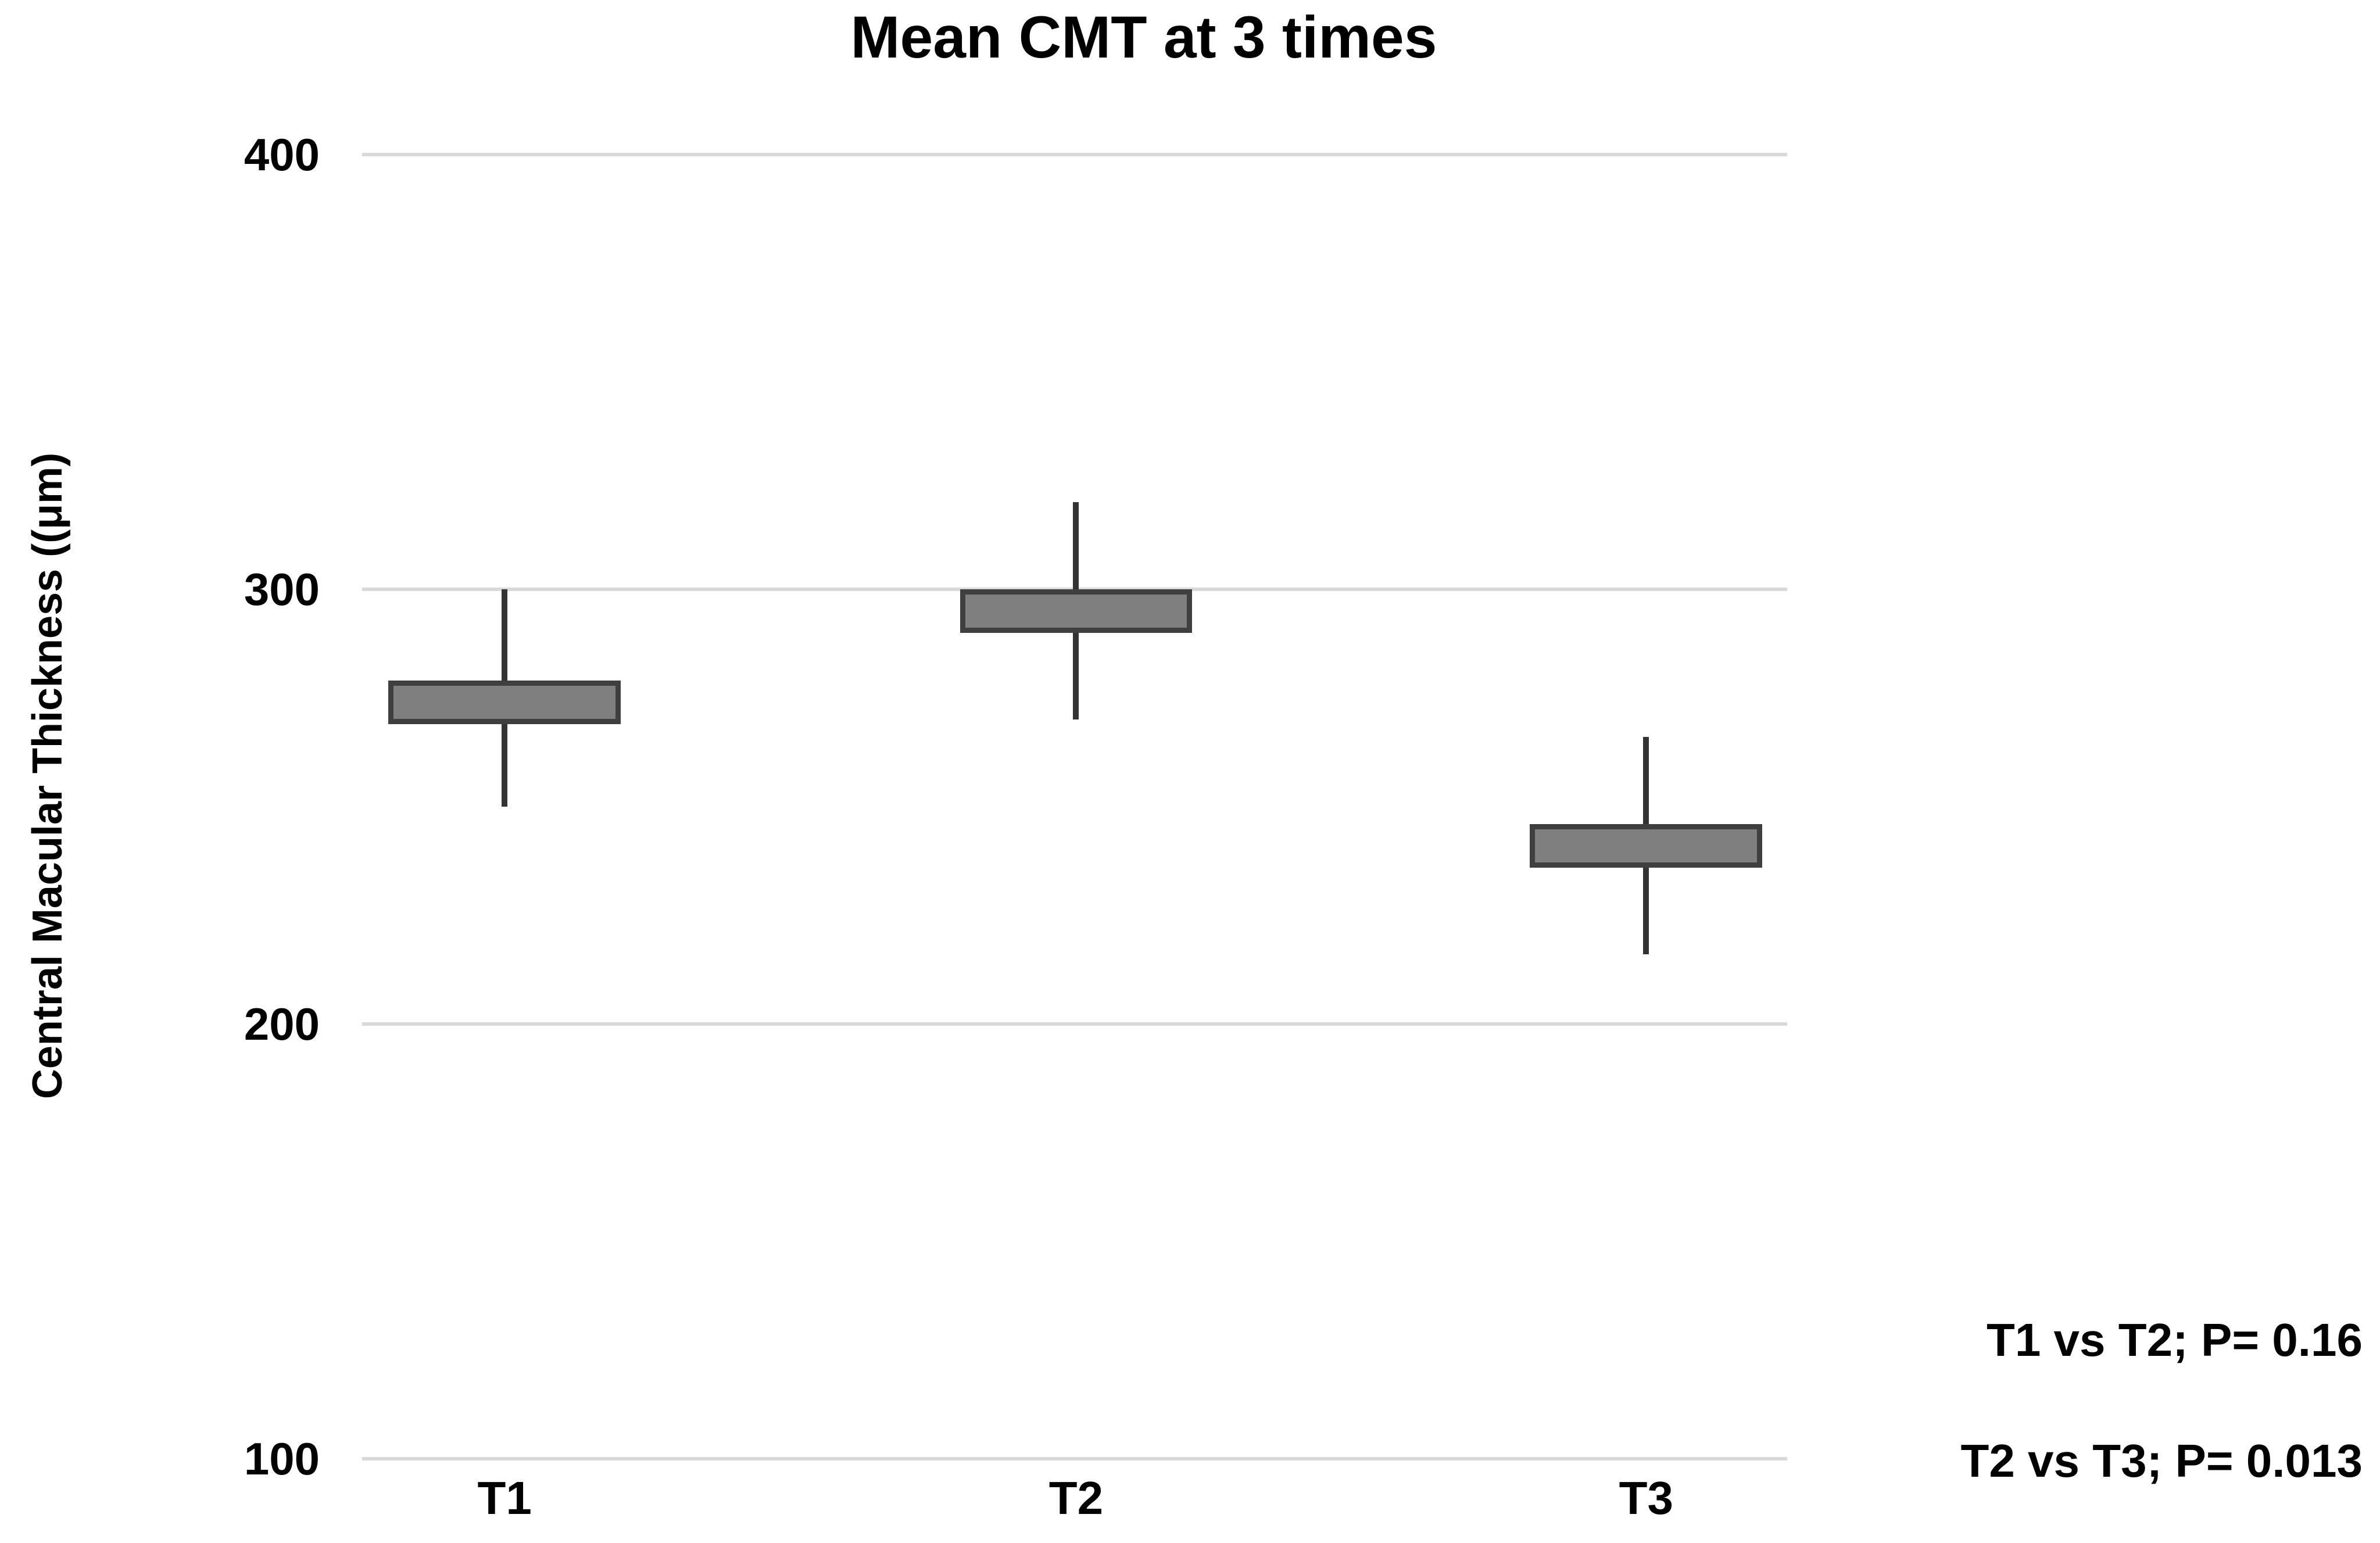 This screenshot has width=2380, height=1543. What do you see at coordinates (1144, 37) in the screenshot?
I see `chart-title: Mean CMT at 3 times` at bounding box center [1144, 37].